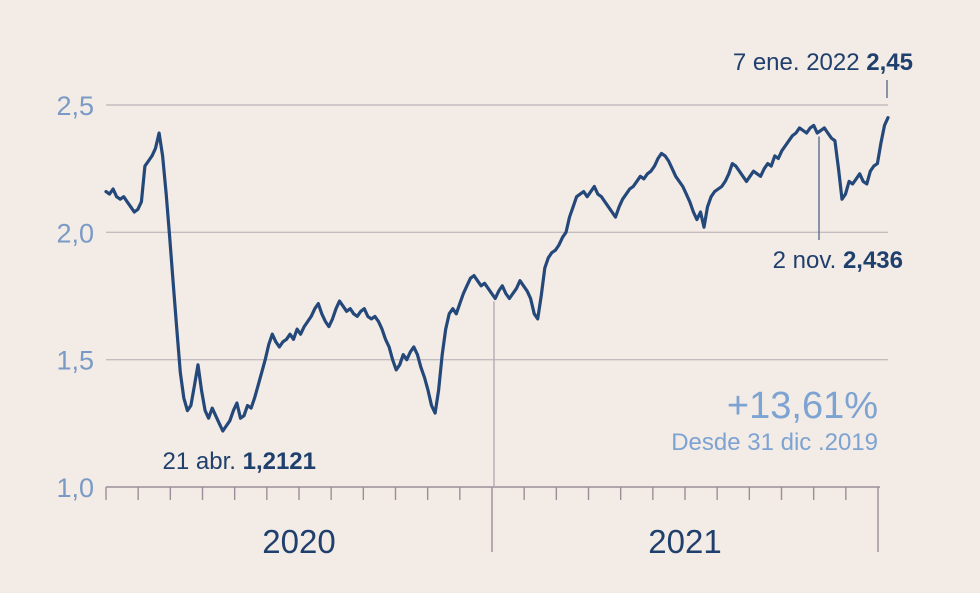  I want to click on annotation-min: 21 abr. 1,2121, so click(239, 461).